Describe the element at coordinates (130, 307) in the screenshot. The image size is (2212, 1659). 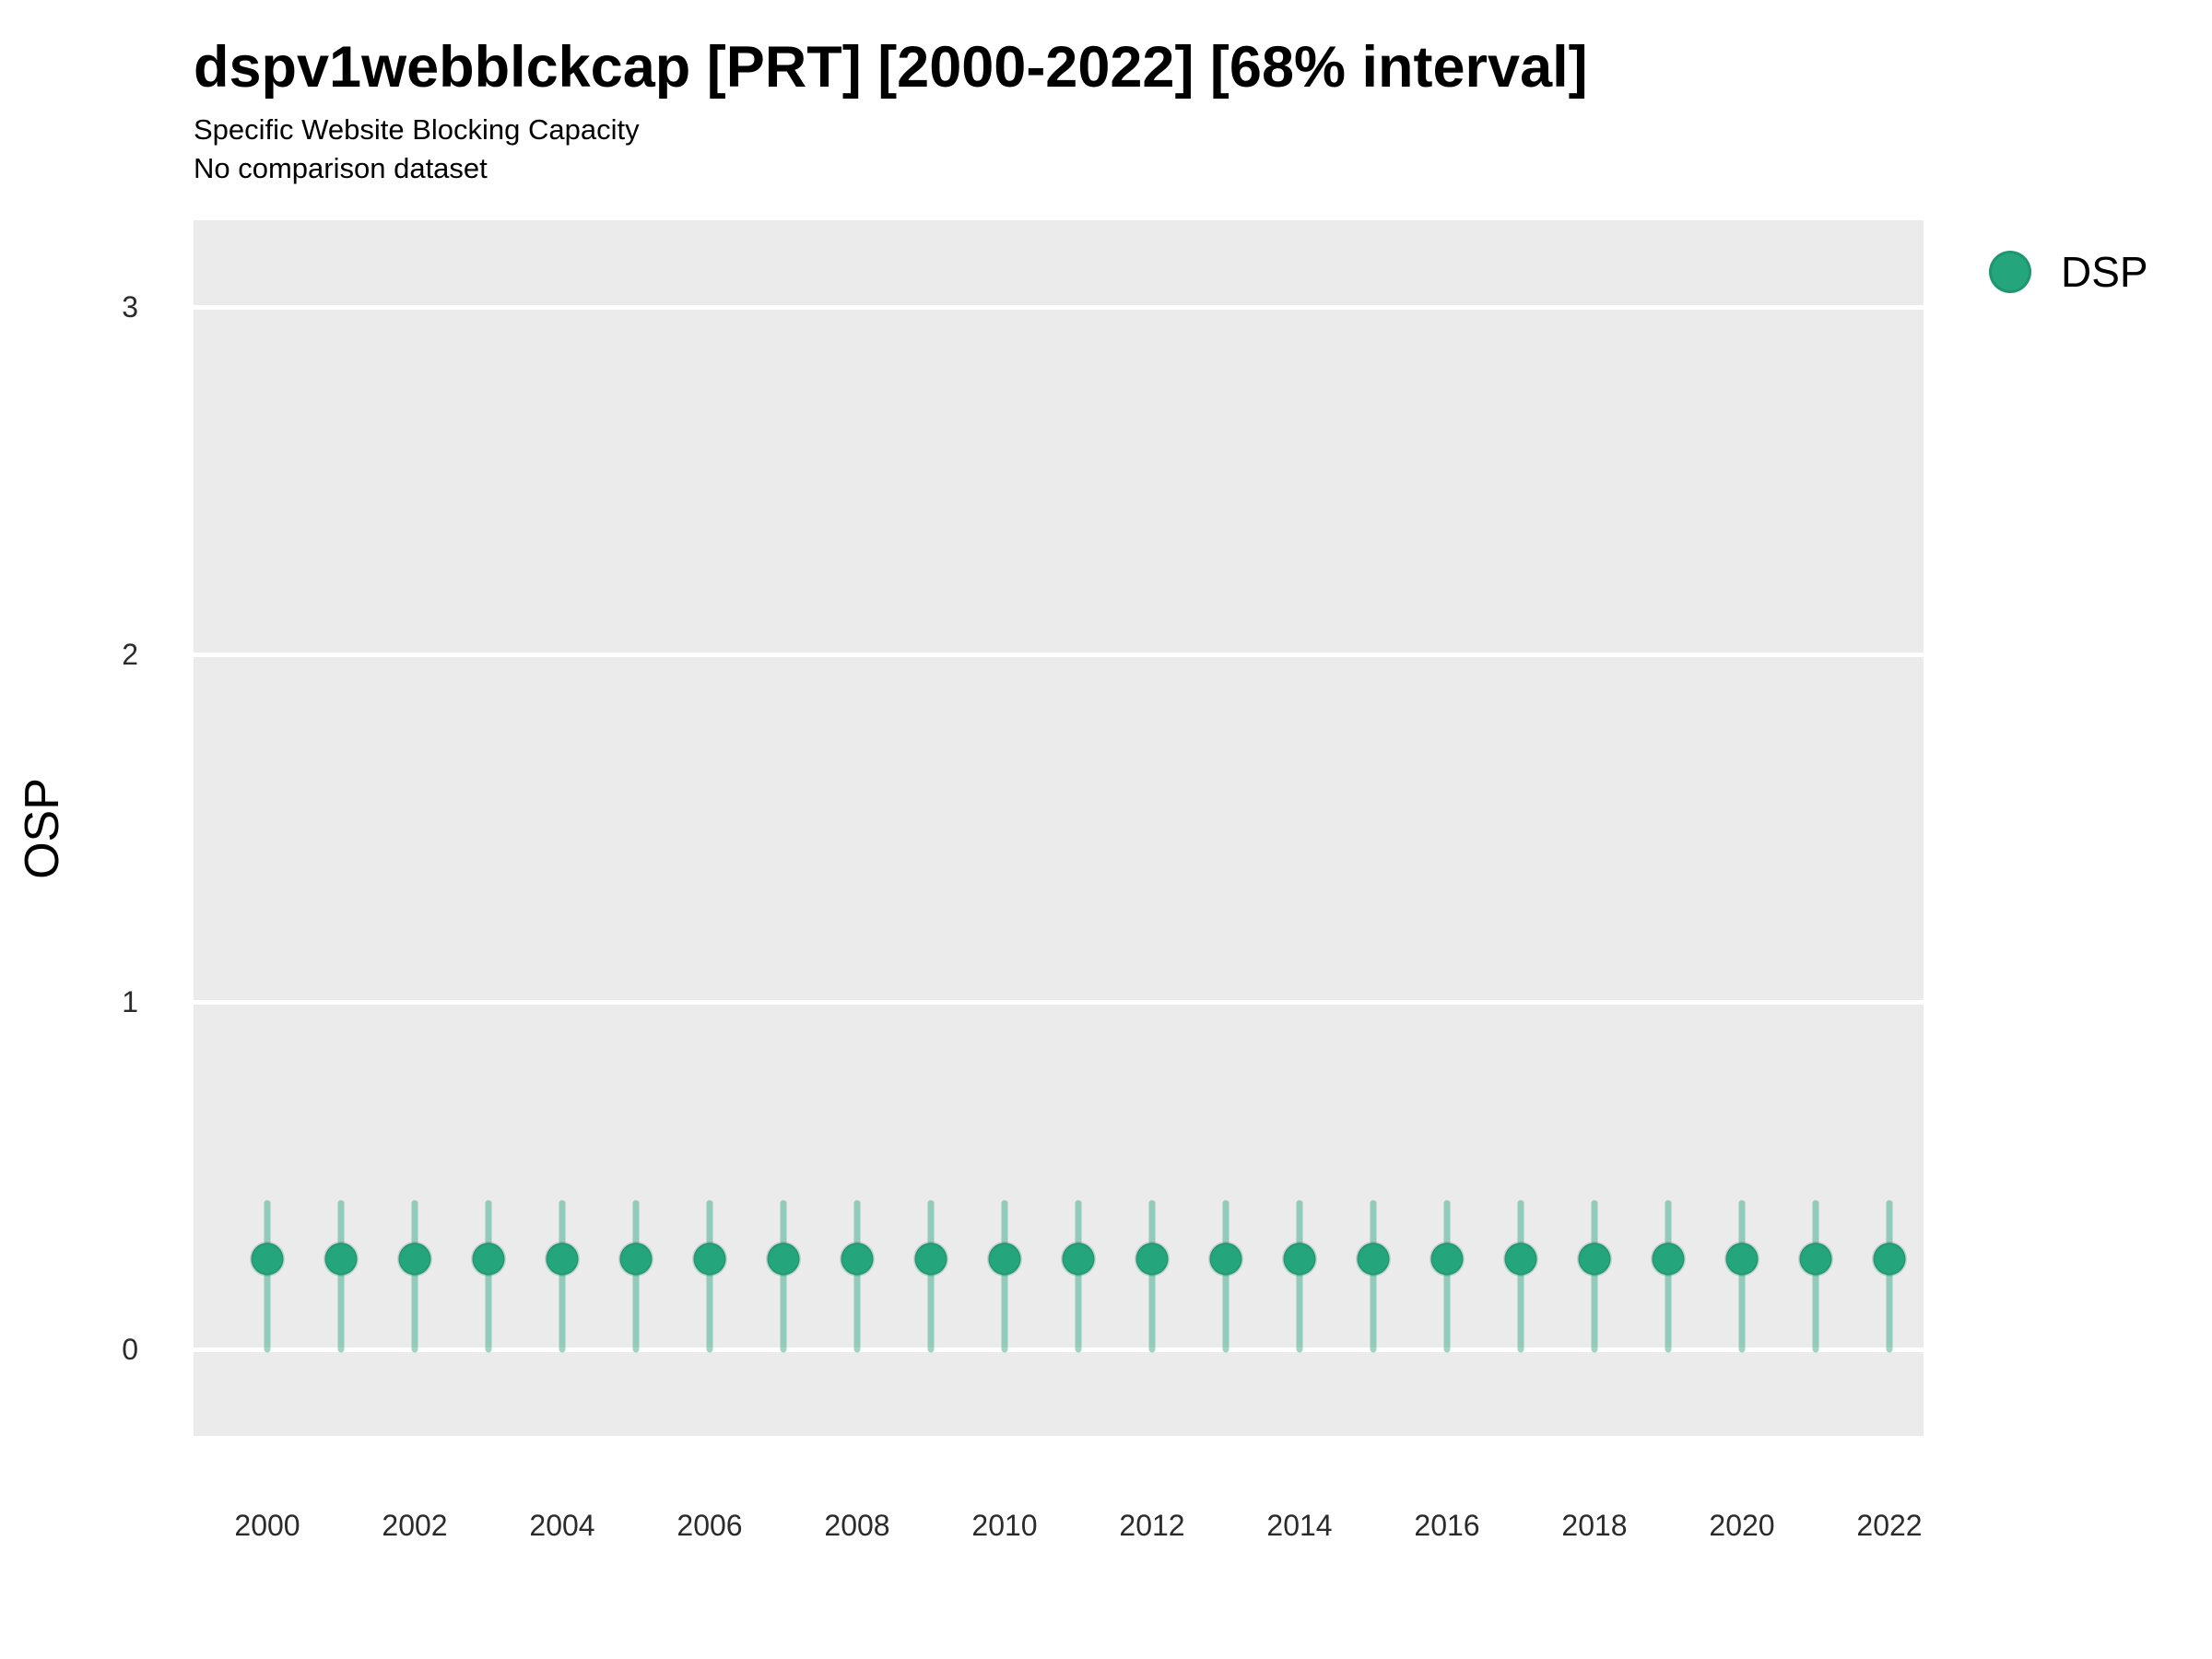
I see `y-tick-label: 3` at that location.